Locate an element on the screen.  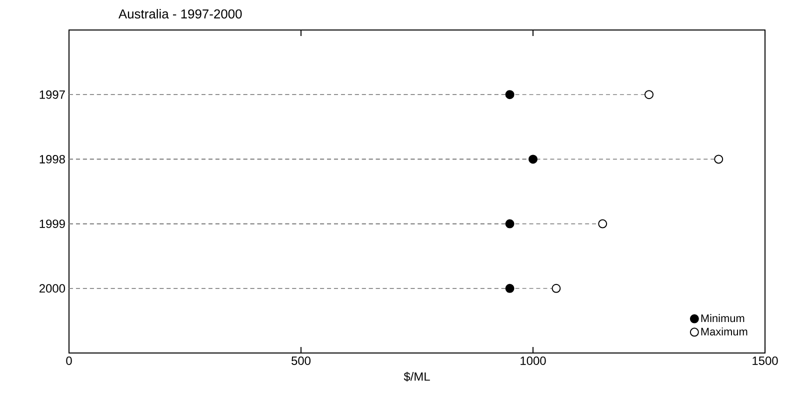
x-tick-label: 500 is located at coordinates (301, 360).